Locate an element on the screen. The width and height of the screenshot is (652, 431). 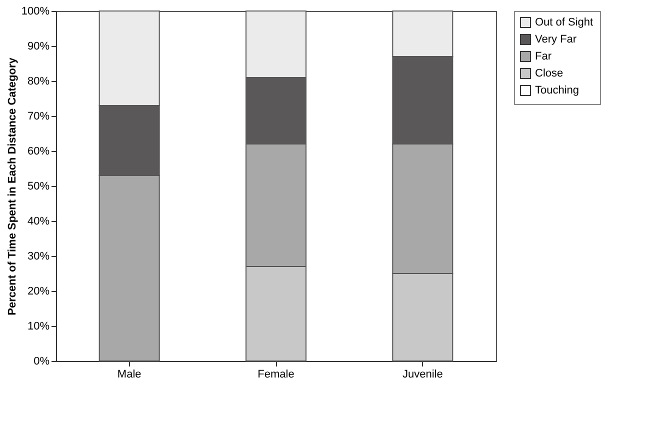
legend-label: Out of Sight is located at coordinates (564, 22).